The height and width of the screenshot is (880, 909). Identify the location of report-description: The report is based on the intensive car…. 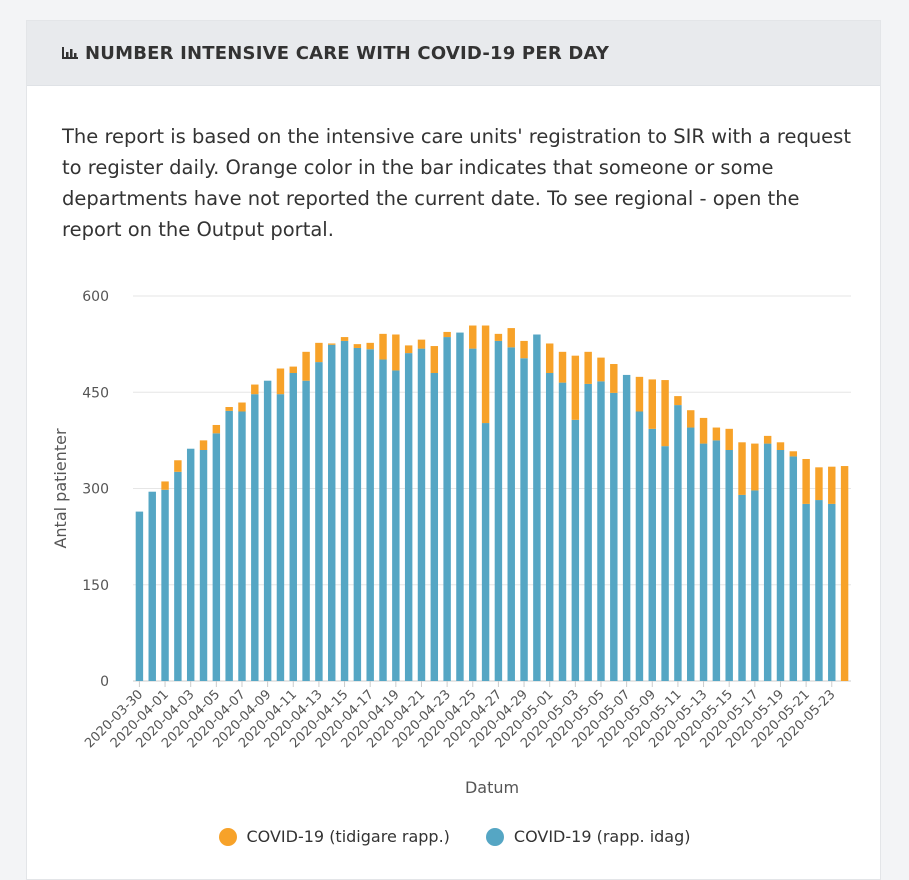
(456, 183).